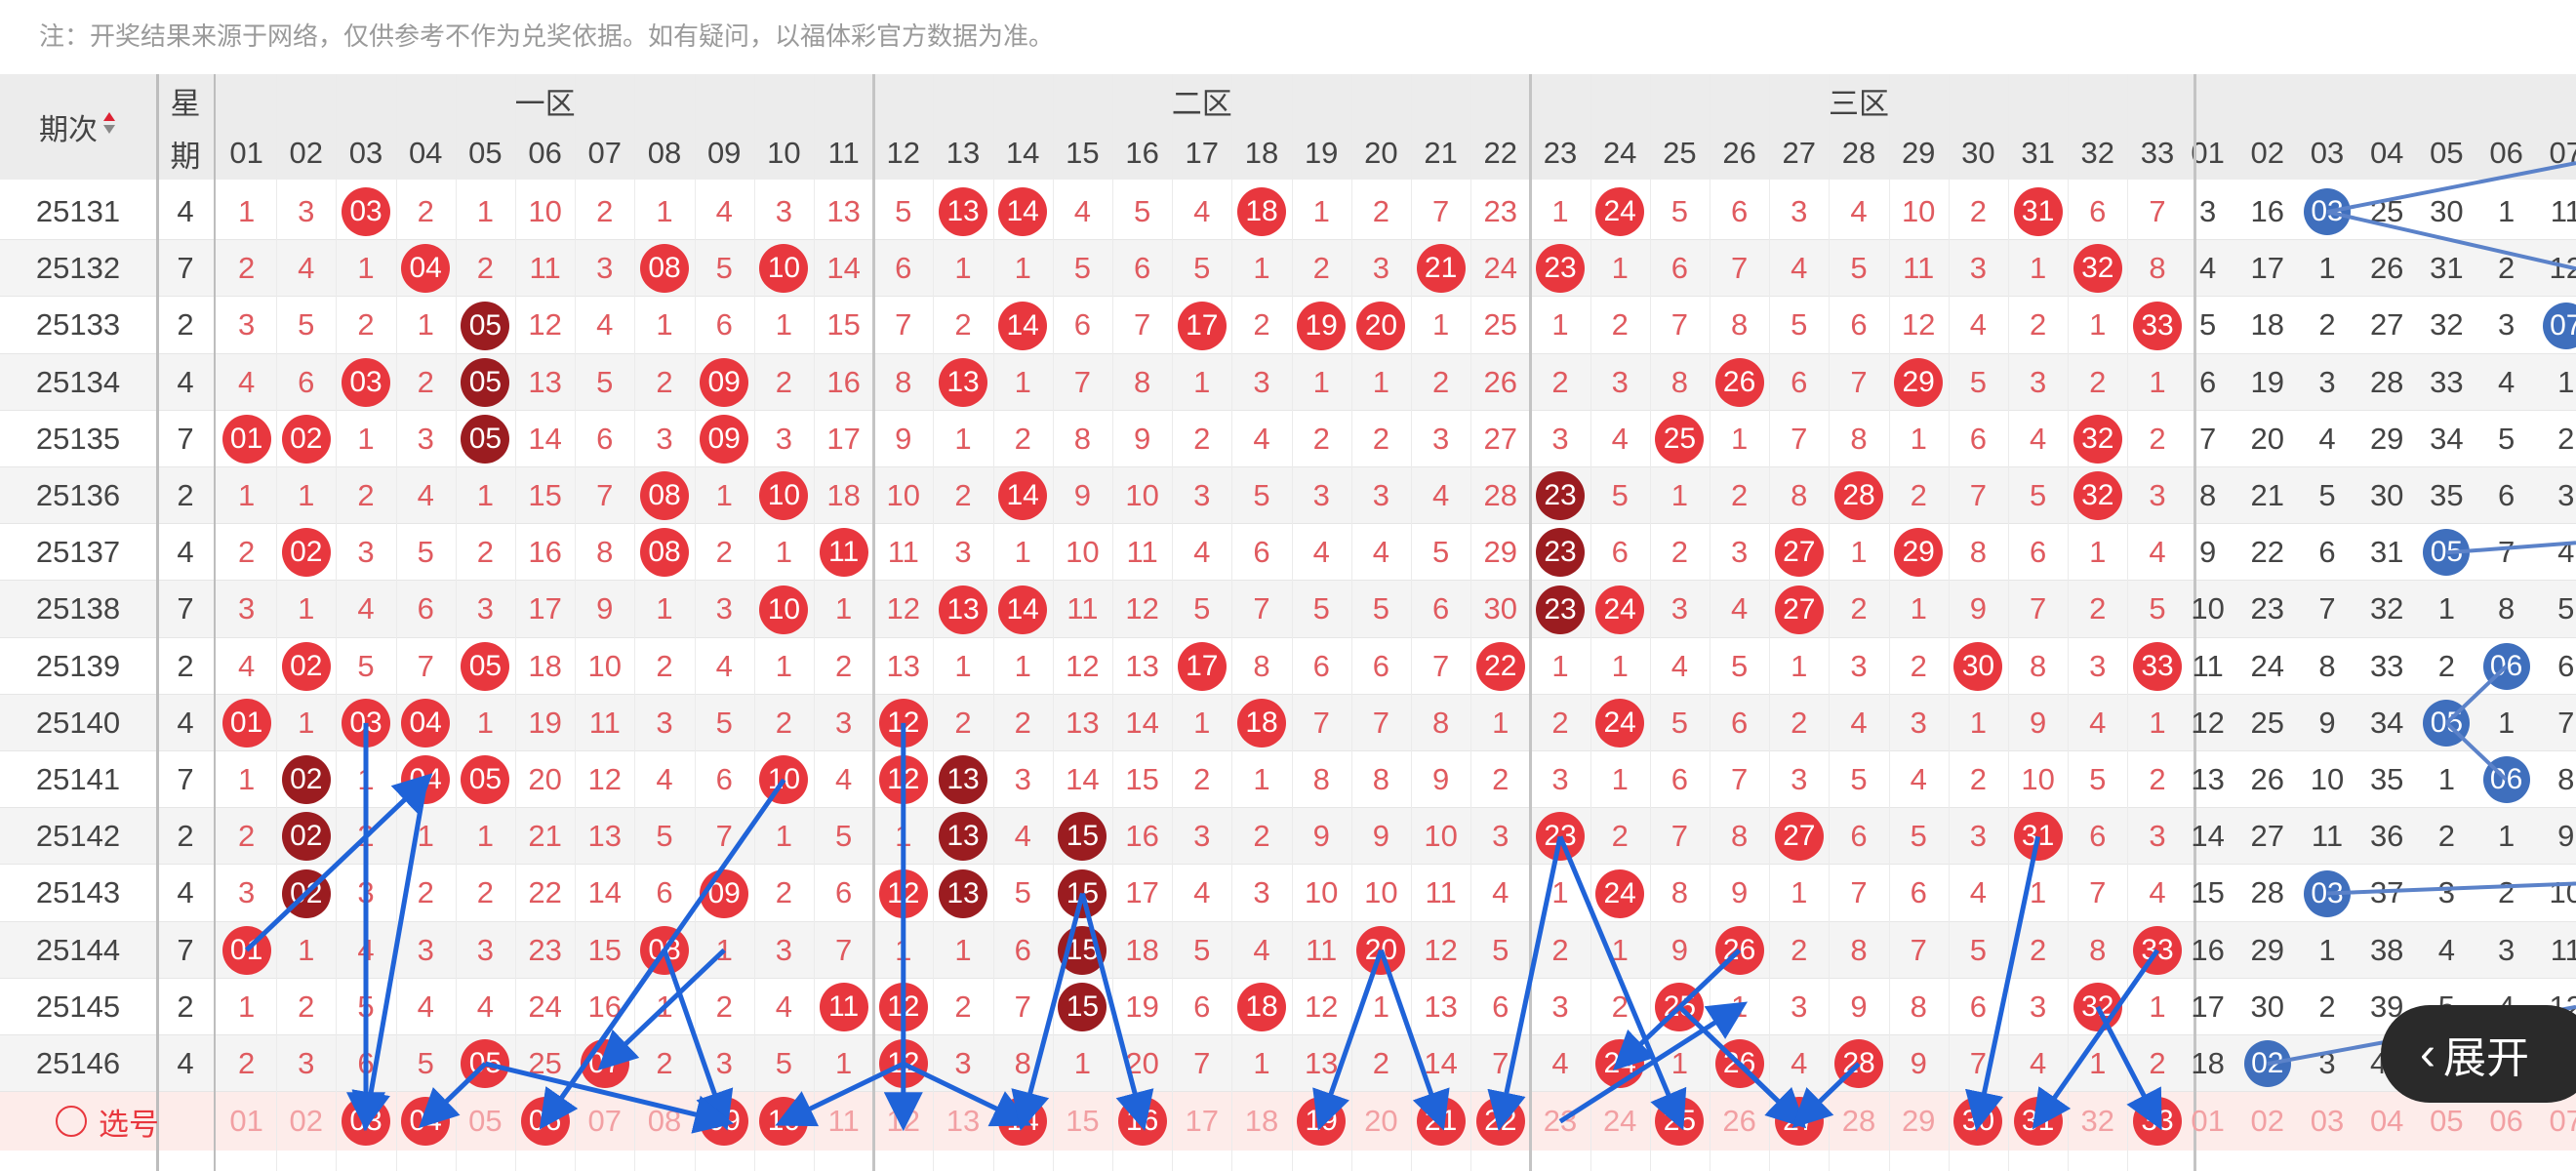 Image resolution: width=2576 pixels, height=1171 pixels. Describe the element at coordinates (1500, 268) in the screenshot. I see `red-miss-cell: 24` at that location.